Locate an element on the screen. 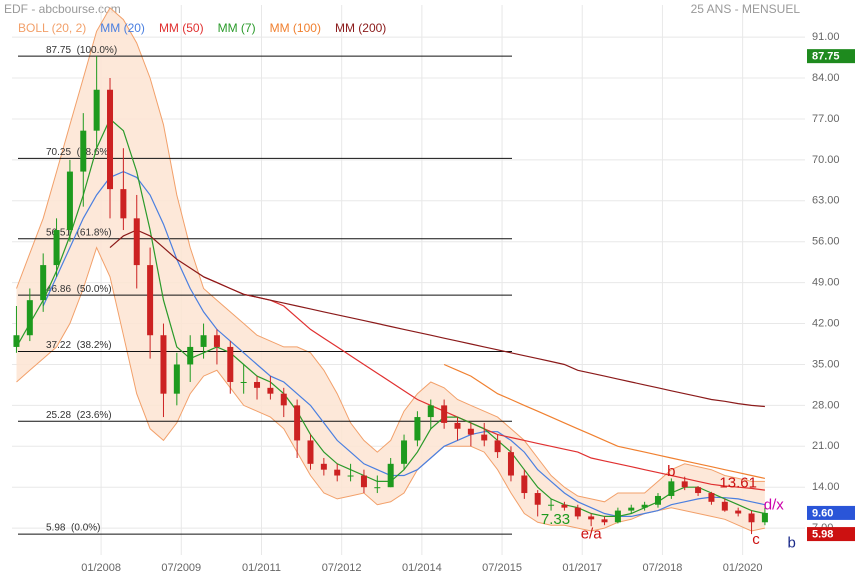 The width and height of the screenshot is (855, 580). y-tick-label: 63.00 is located at coordinates (826, 201).